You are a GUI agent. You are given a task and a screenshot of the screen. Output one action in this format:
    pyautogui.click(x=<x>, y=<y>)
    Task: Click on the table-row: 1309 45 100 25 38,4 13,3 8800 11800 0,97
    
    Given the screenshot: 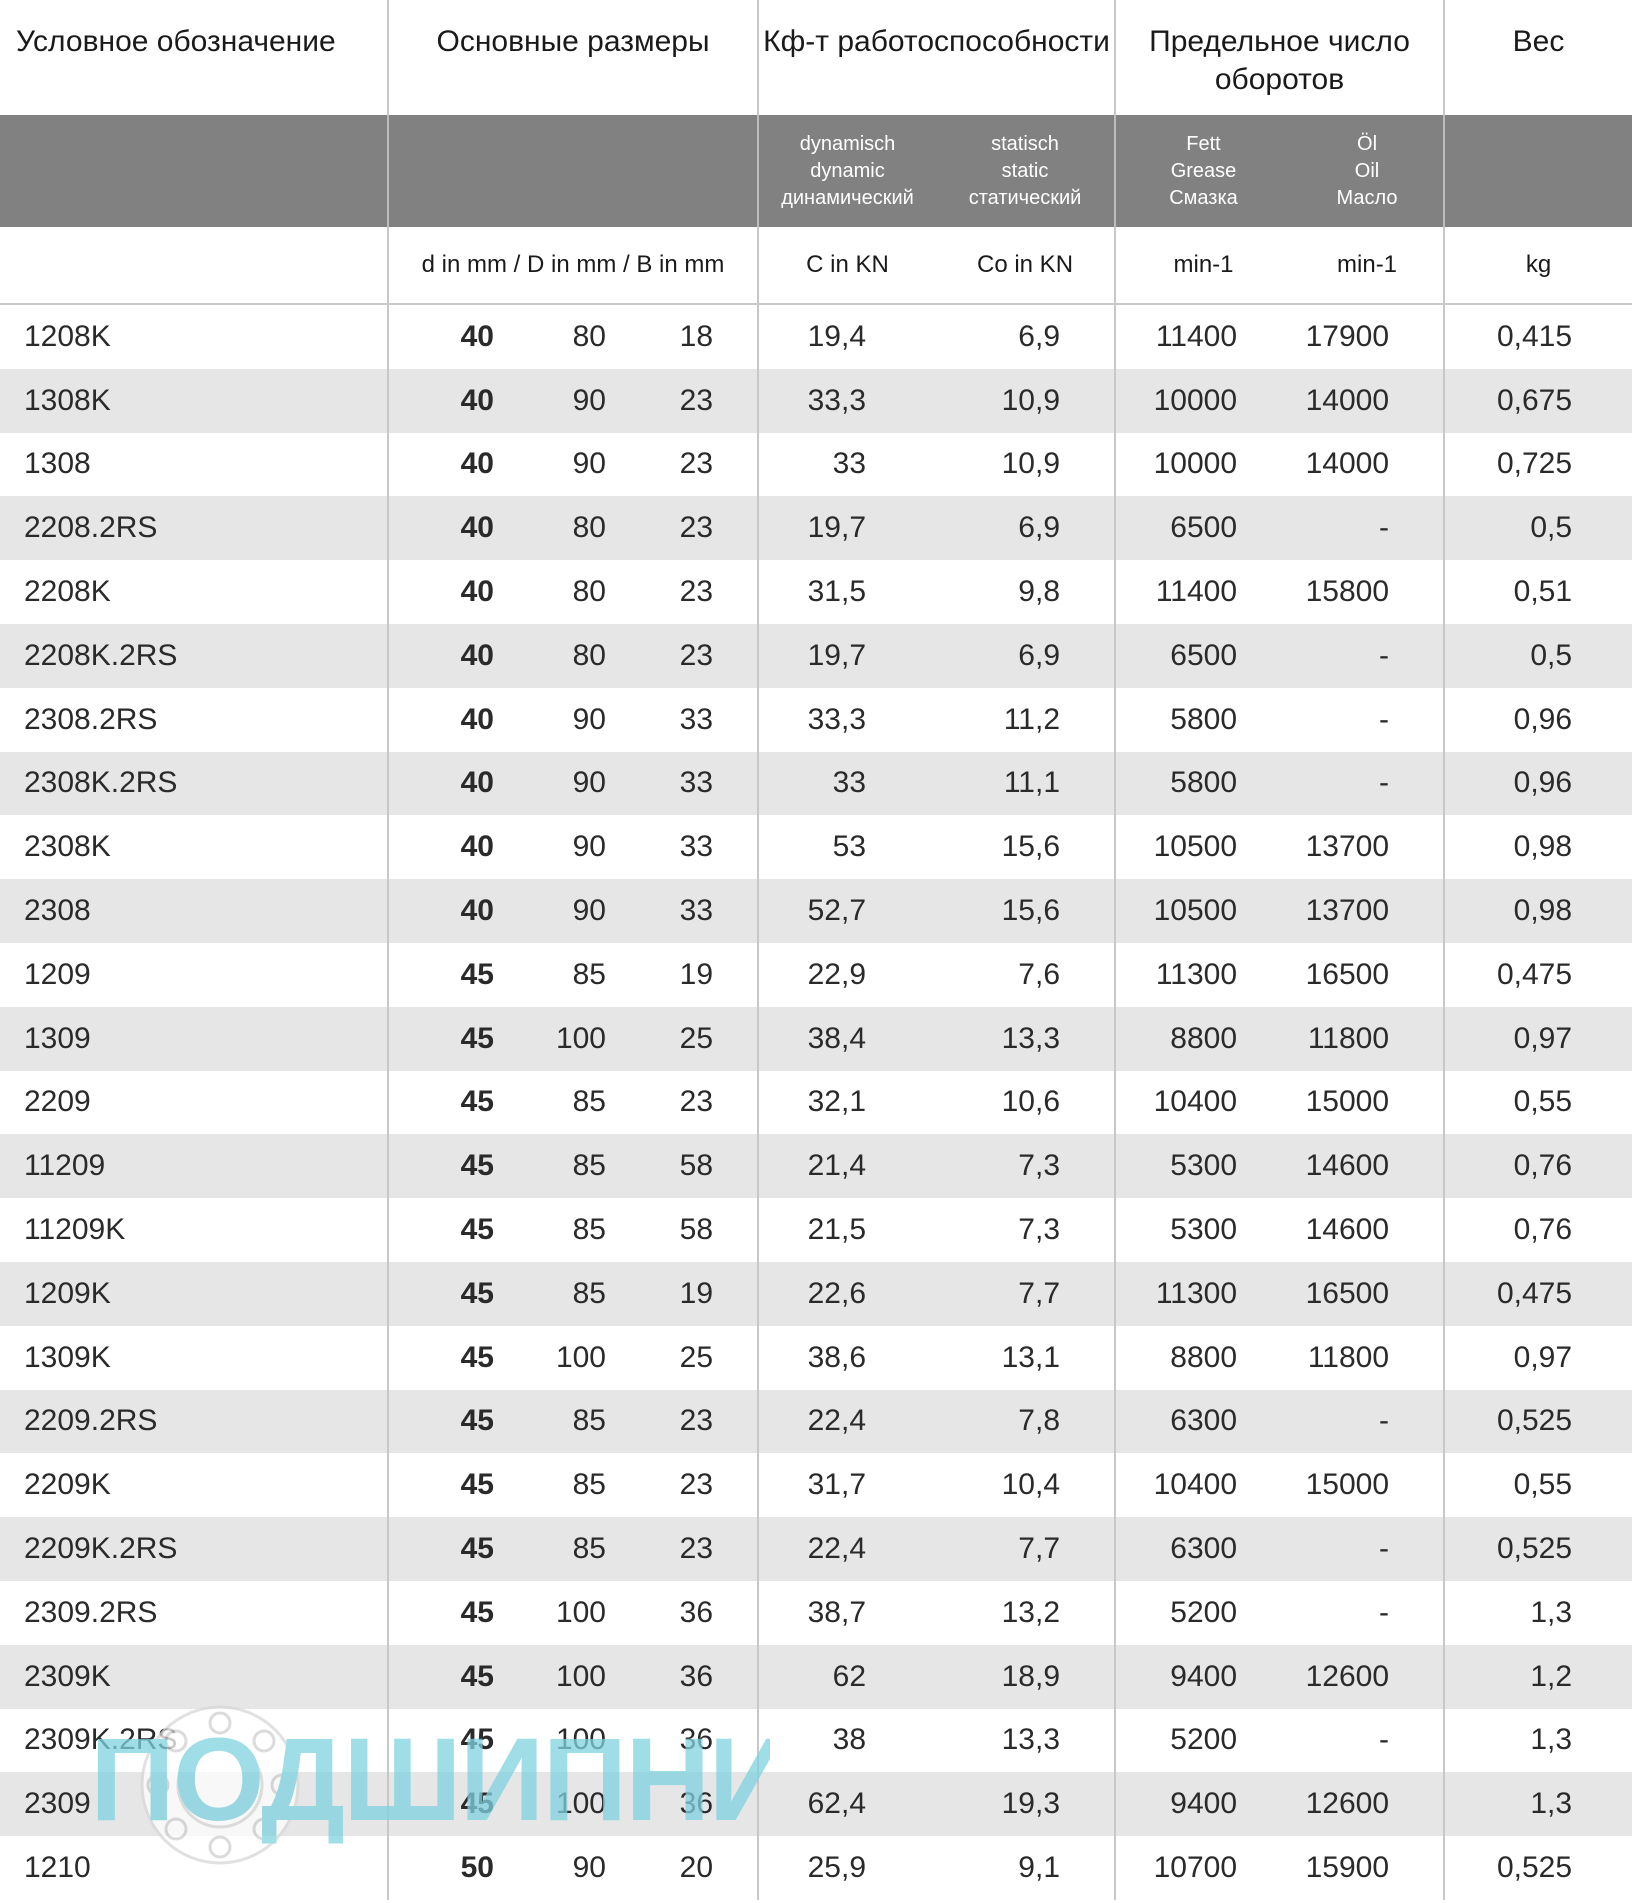 What is the action you would take?
    pyautogui.click(x=816, y=1038)
    